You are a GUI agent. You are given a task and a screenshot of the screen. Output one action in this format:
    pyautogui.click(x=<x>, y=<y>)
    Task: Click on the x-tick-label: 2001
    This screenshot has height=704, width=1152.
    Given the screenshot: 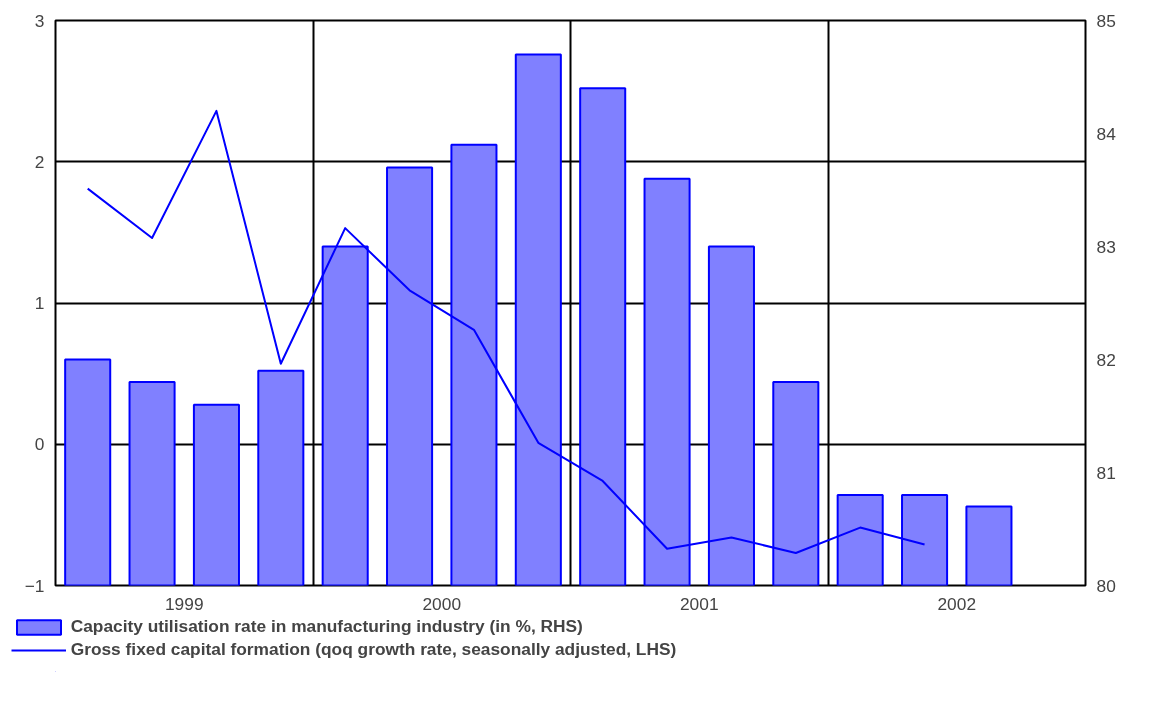 What is the action you would take?
    pyautogui.click(x=699, y=603)
    